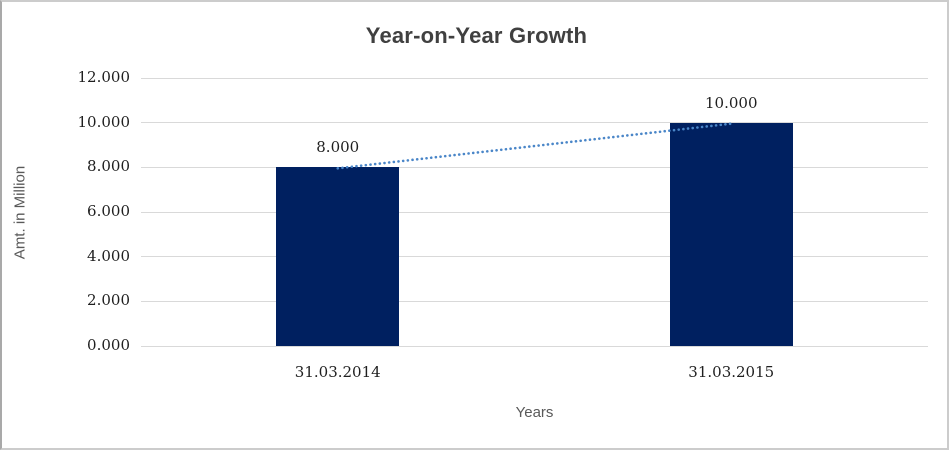 This screenshot has height=450, width=949. Describe the element at coordinates (108, 211) in the screenshot. I see `y-tick-label: 6.000` at that location.